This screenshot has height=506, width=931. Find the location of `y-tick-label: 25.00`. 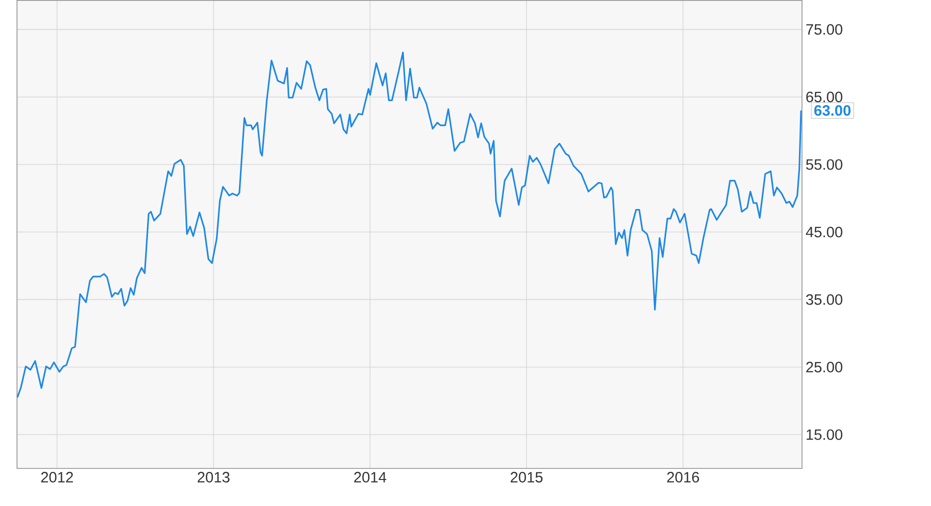

y-tick-label: 25.00 is located at coordinates (824, 367).